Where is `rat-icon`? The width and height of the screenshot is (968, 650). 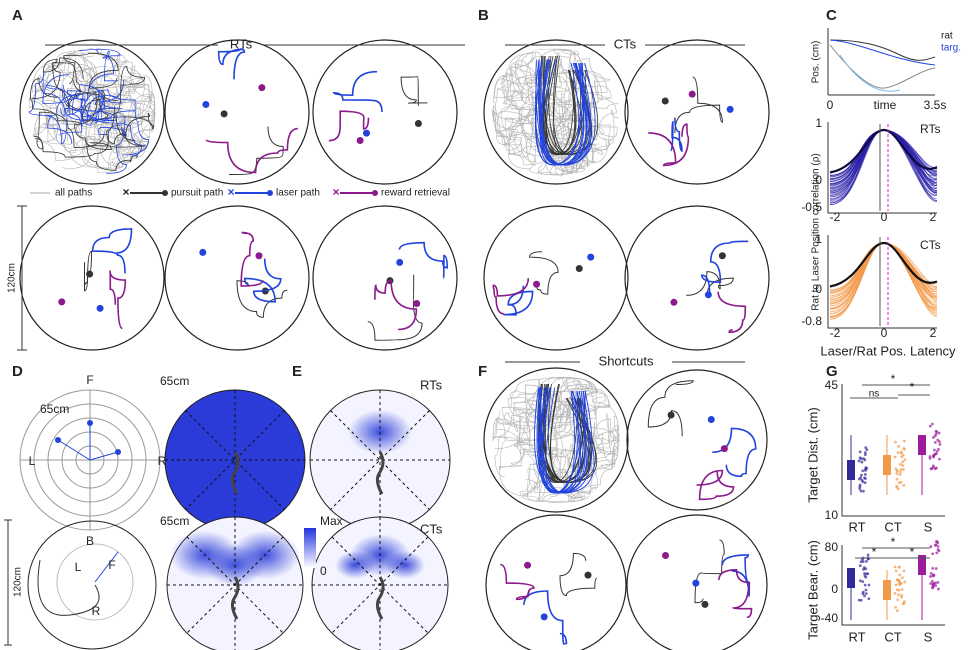
rat-icon is located at coordinates (380, 598).